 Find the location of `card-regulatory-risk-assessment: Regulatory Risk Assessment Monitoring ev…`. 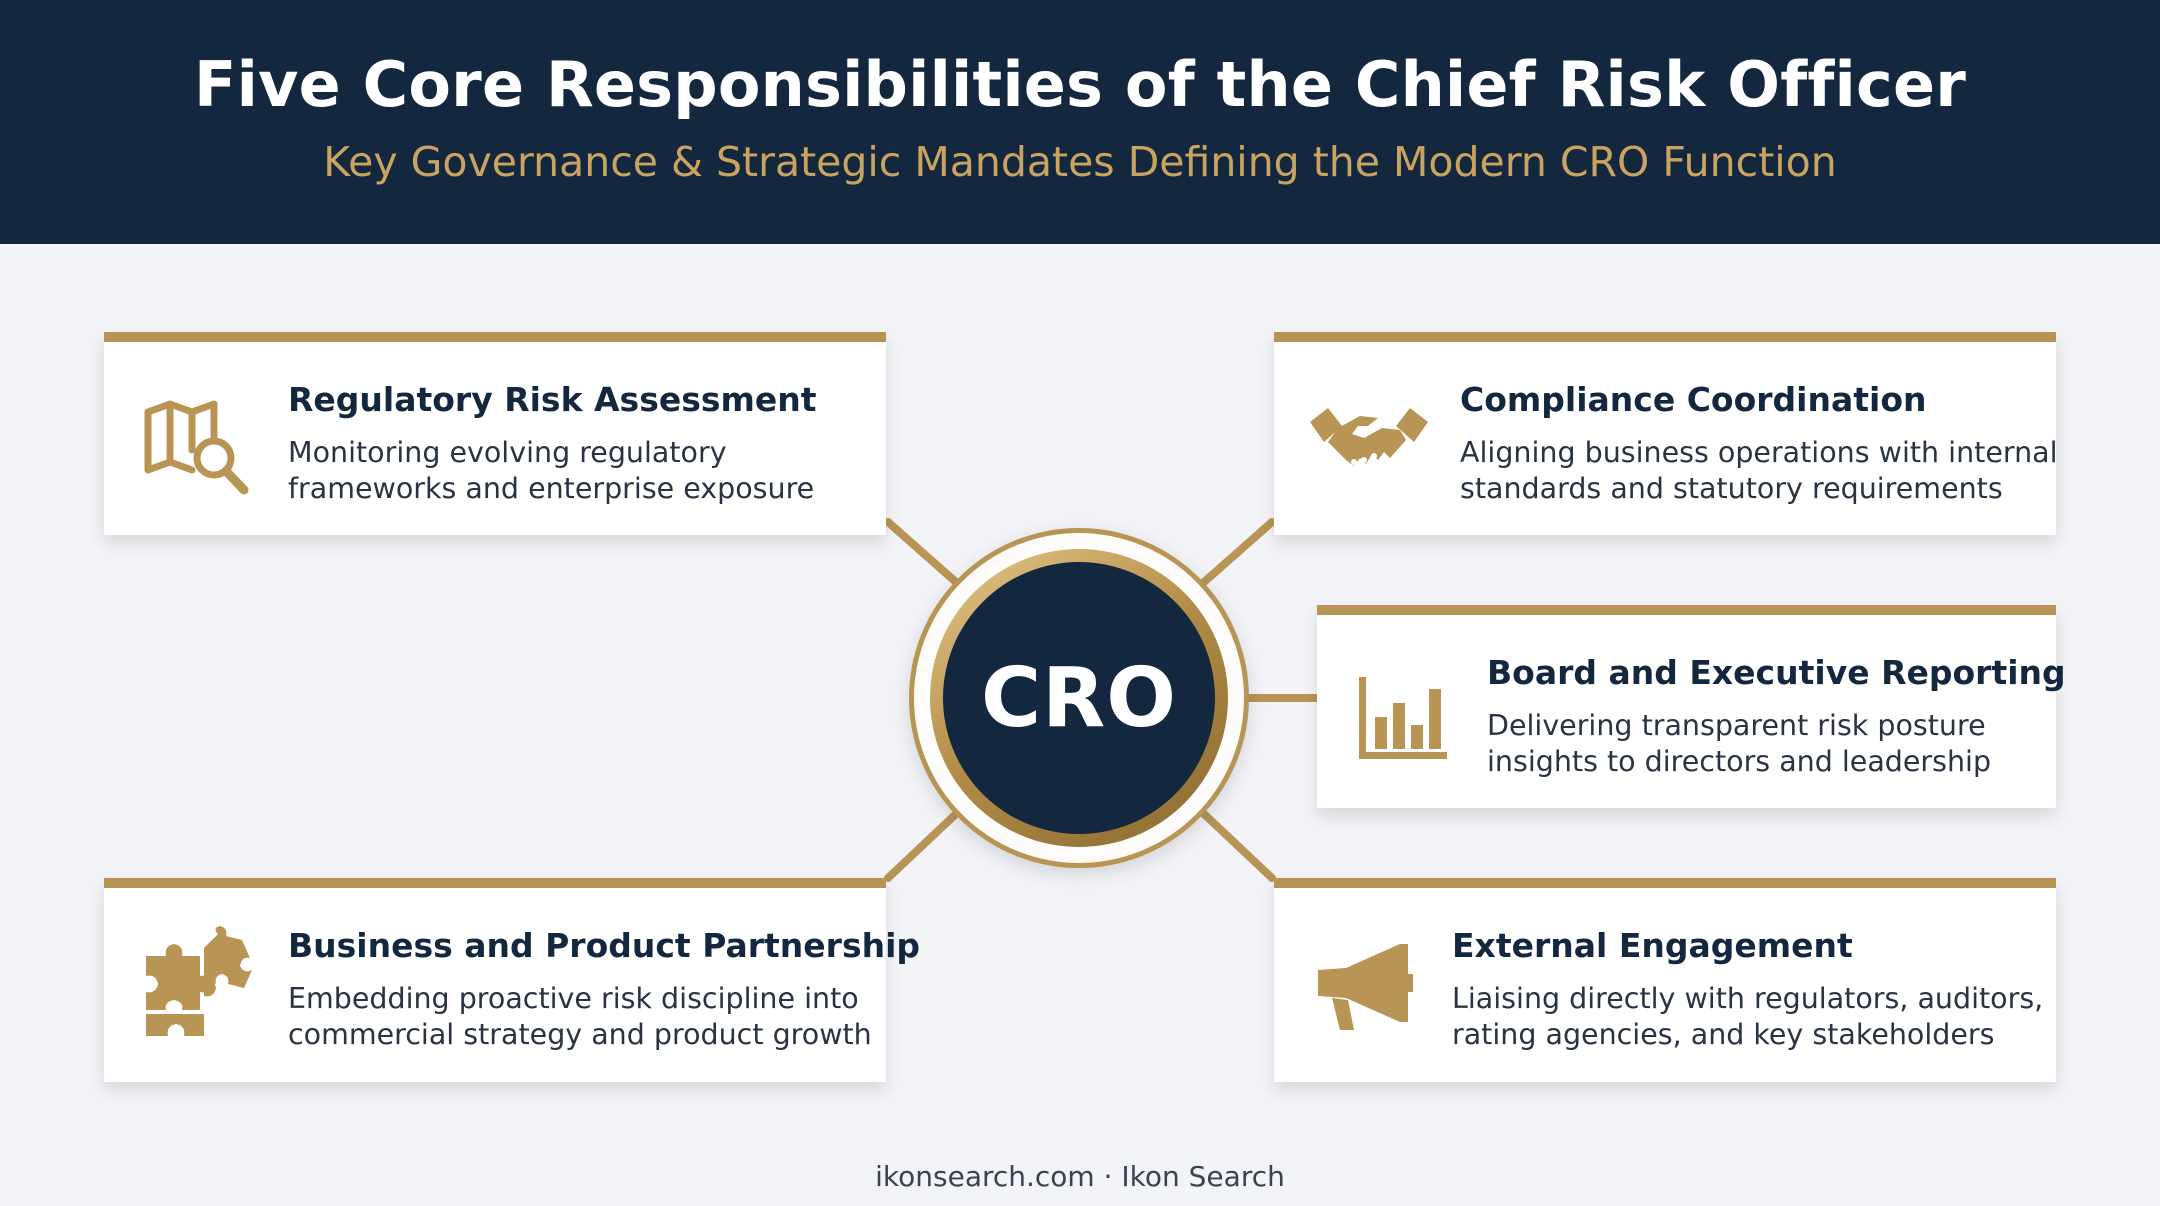

card-regulatory-risk-assessment: Regulatory Risk Assessment Monitoring ev… is located at coordinates (495, 433).